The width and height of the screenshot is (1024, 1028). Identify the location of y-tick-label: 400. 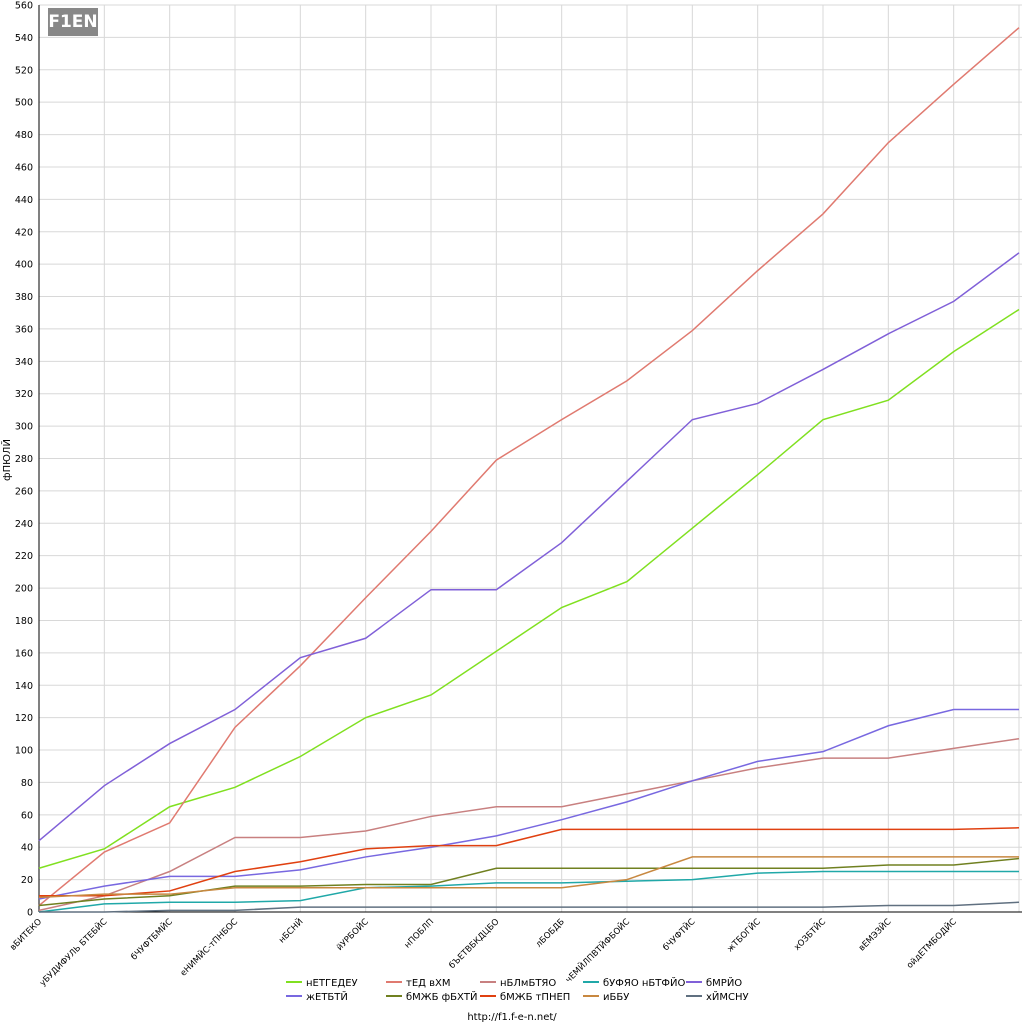
(24, 265).